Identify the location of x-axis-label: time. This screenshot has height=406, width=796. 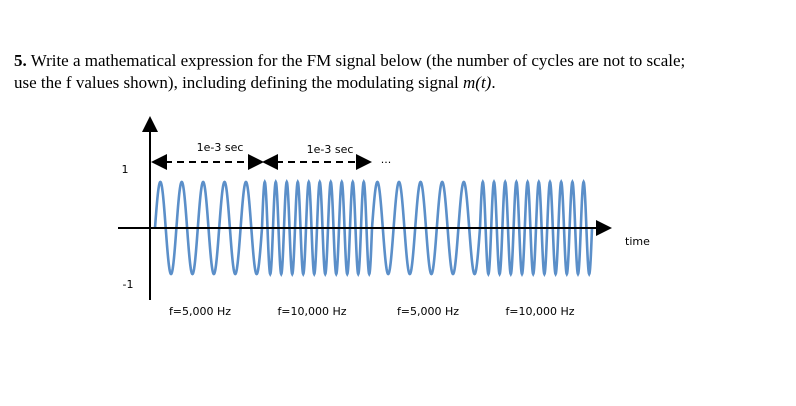
(637, 241).